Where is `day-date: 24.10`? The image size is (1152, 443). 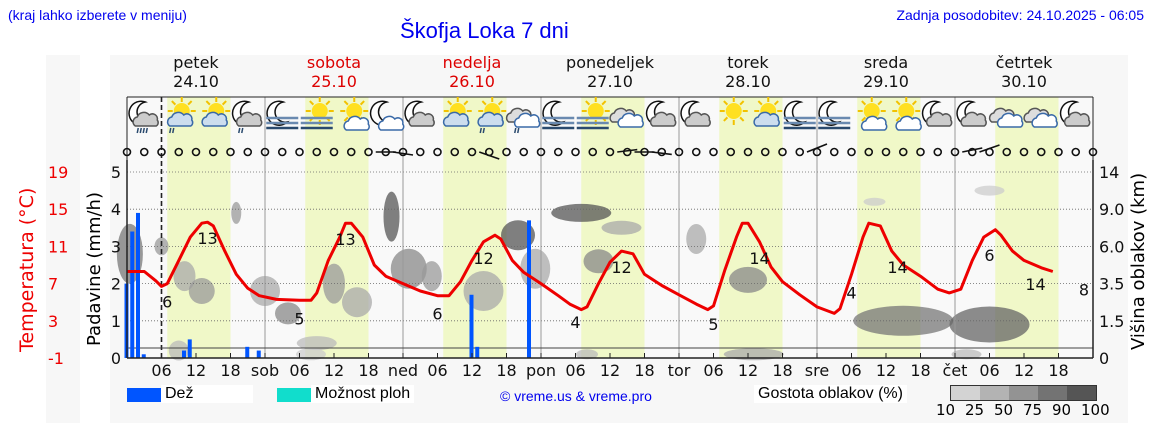
day-date: 24.10 is located at coordinates (196, 81).